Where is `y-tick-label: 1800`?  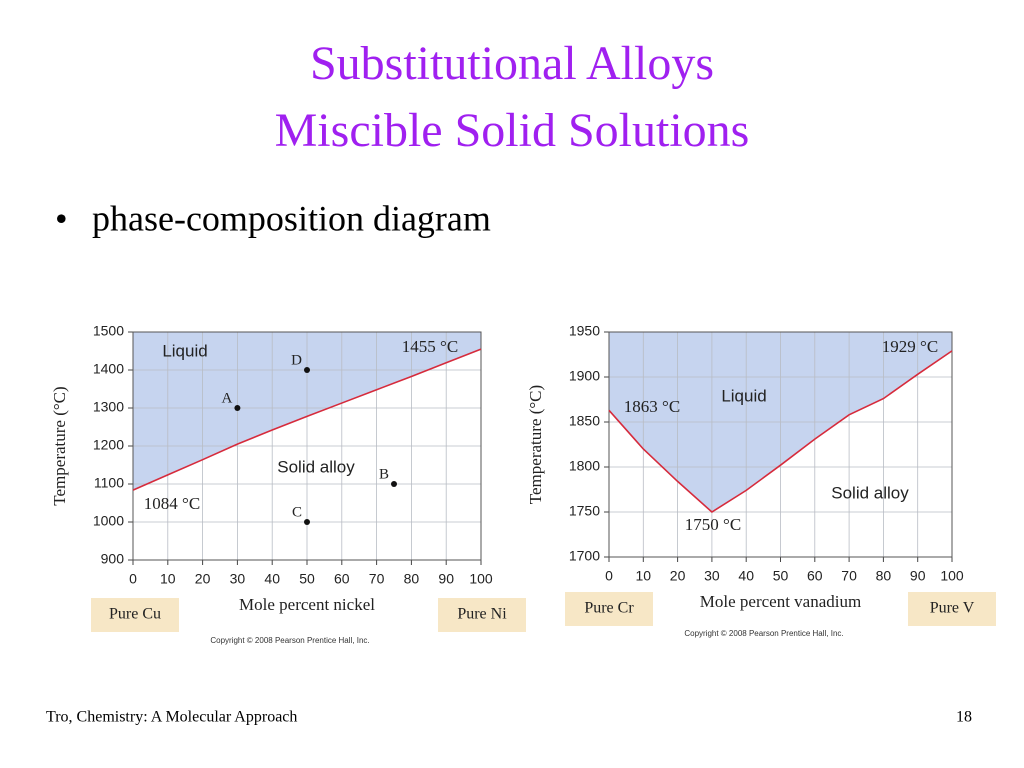 y-tick-label: 1800 is located at coordinates (584, 466).